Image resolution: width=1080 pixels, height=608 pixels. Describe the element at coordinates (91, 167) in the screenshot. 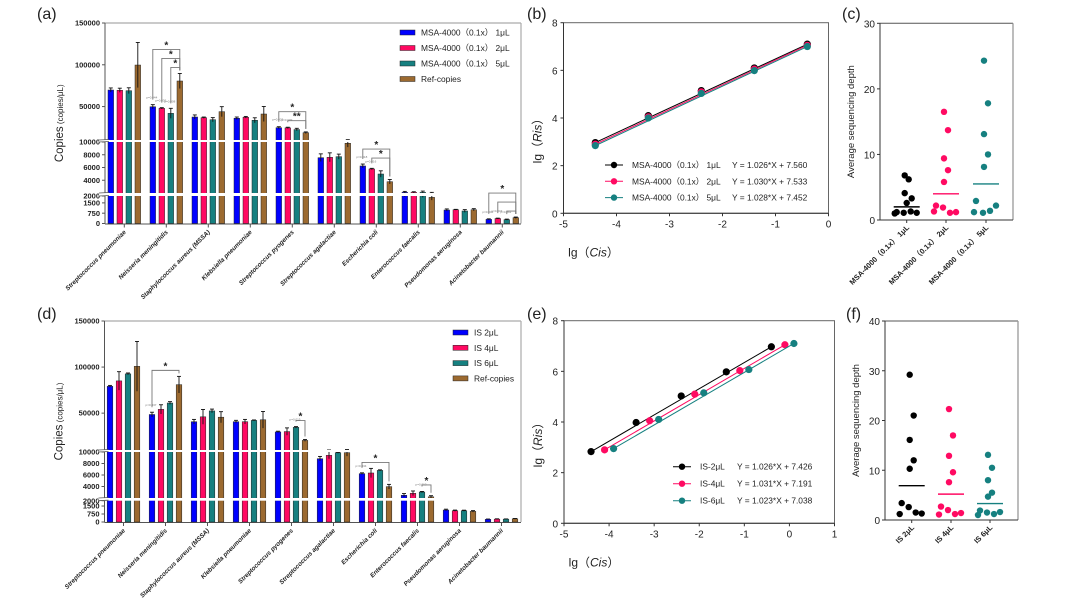

I see `y-tick-label: 6000` at that location.